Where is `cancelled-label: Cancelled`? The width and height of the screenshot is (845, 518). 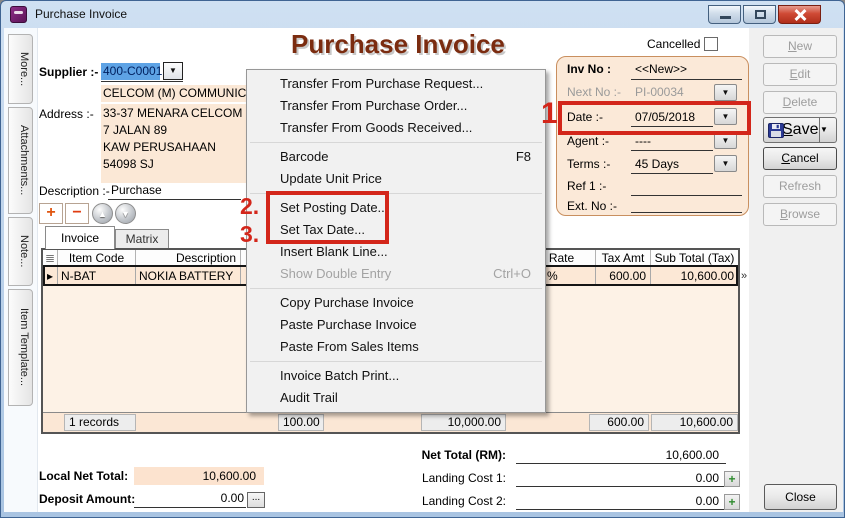 cancelled-label: Cancelled is located at coordinates (674, 44).